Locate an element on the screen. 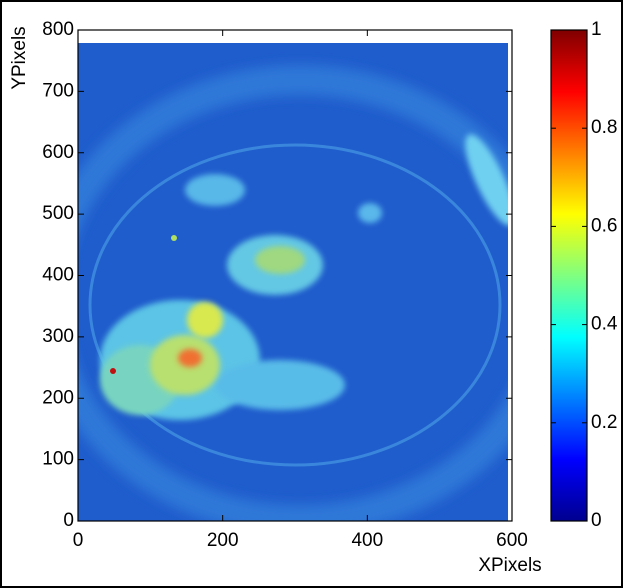 This screenshot has height=588, width=623. y-tick-label: 400 is located at coordinates (58, 275).